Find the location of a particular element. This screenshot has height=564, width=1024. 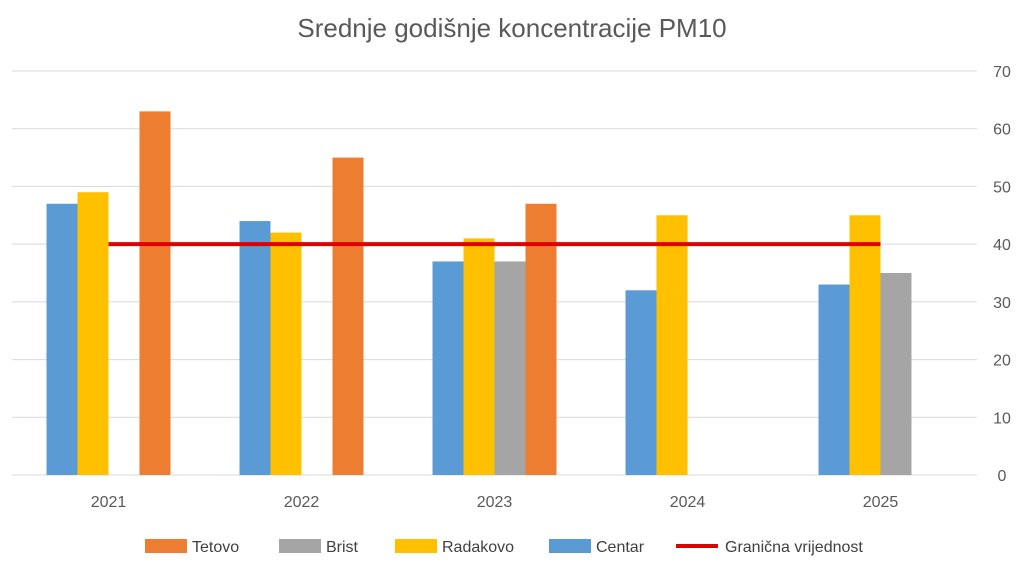

bar-radakovo-2025 is located at coordinates (865, 345).